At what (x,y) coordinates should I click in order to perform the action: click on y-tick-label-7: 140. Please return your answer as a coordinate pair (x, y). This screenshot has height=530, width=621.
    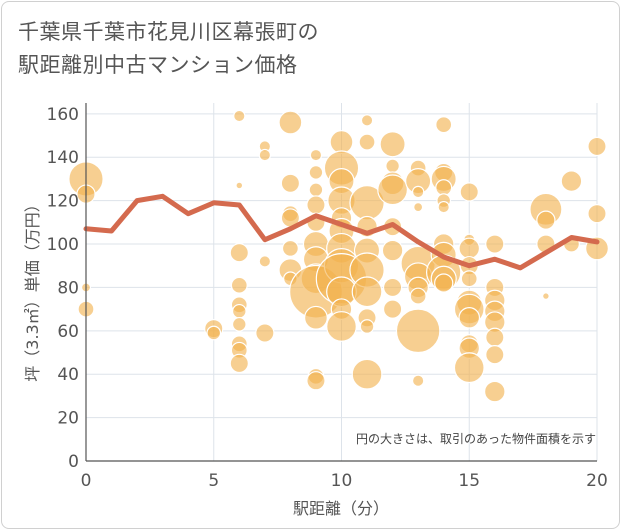
    Looking at the image, I should click on (63, 158).